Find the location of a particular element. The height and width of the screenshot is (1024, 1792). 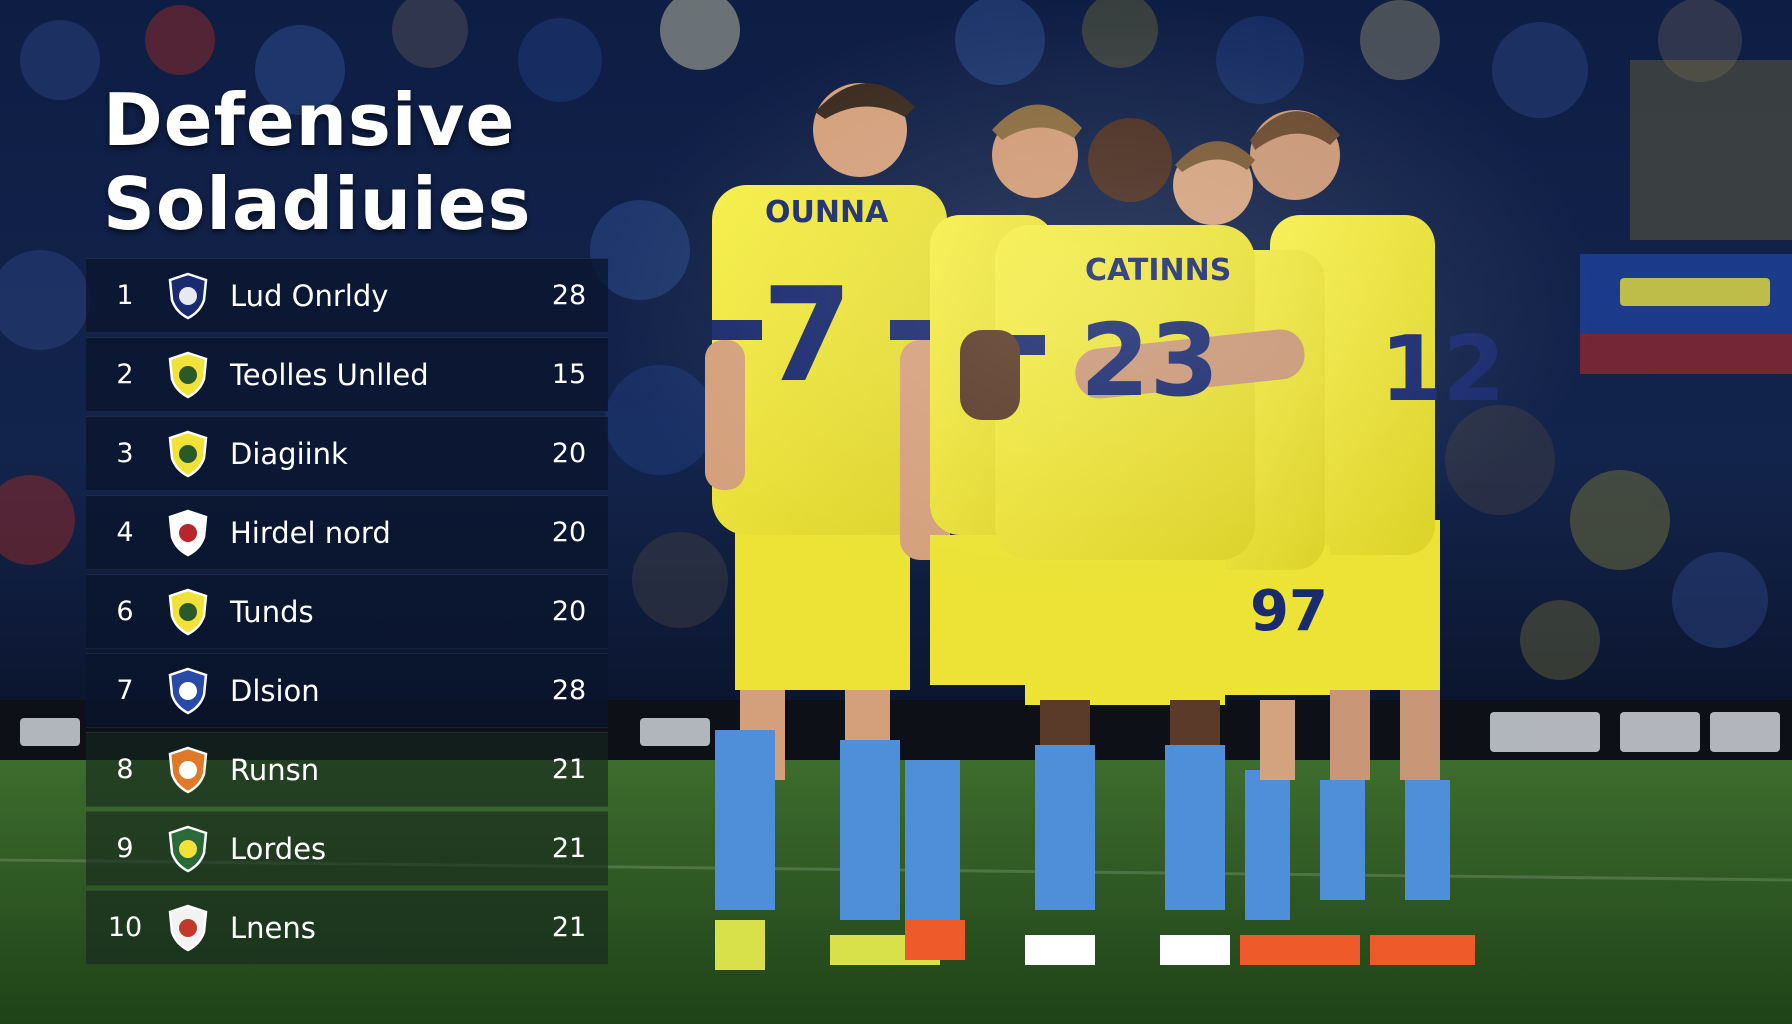

row-rank: 7 is located at coordinates (125, 690).